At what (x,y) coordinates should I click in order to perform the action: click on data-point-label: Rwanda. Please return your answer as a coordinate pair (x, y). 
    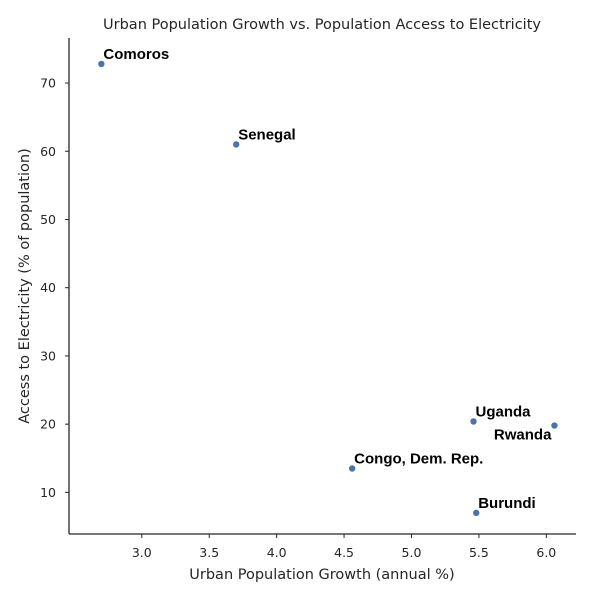
    Looking at the image, I should click on (523, 435).